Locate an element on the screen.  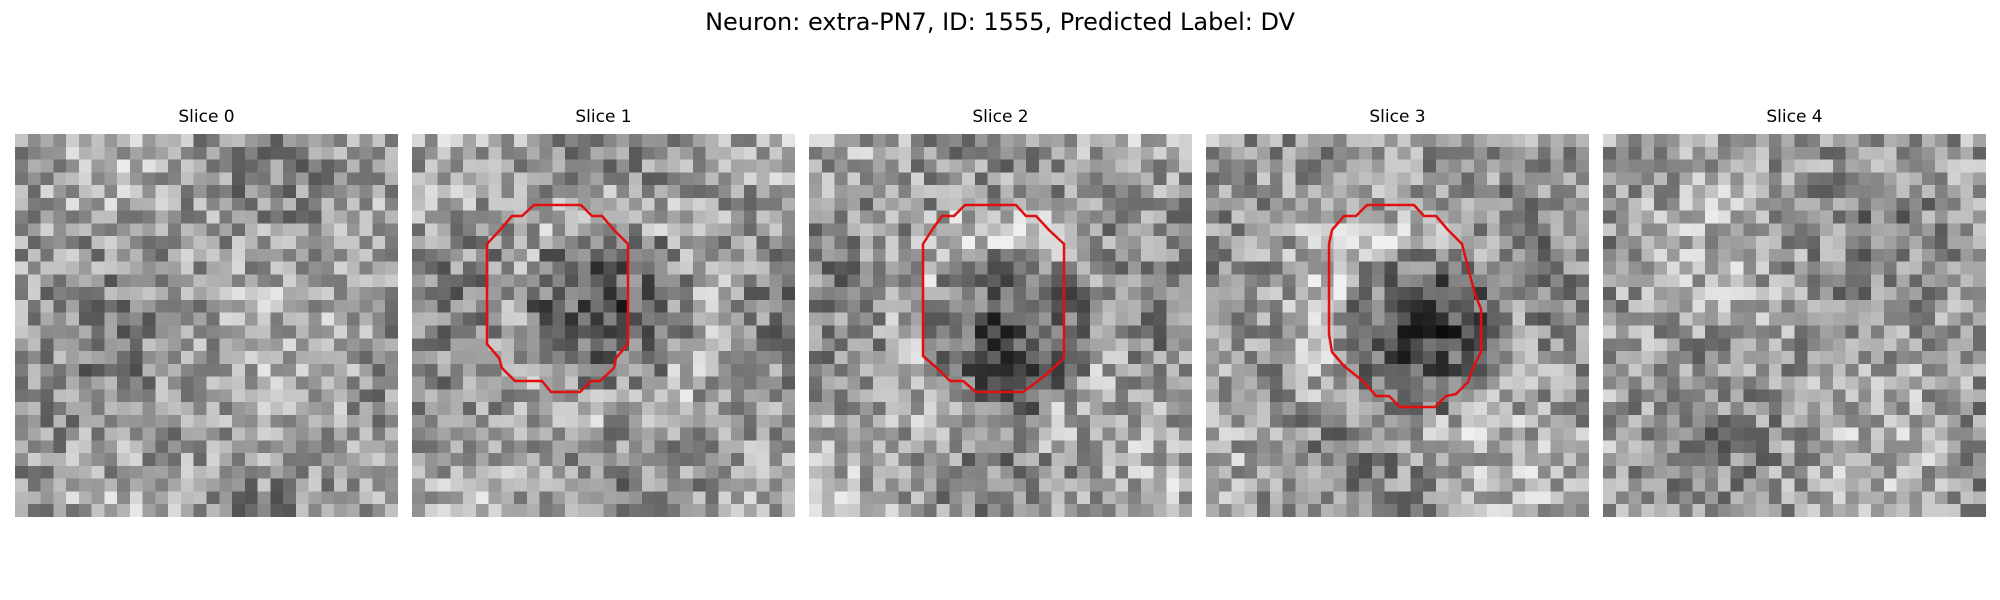
slice-title: Slice 2 is located at coordinates (1000, 117).